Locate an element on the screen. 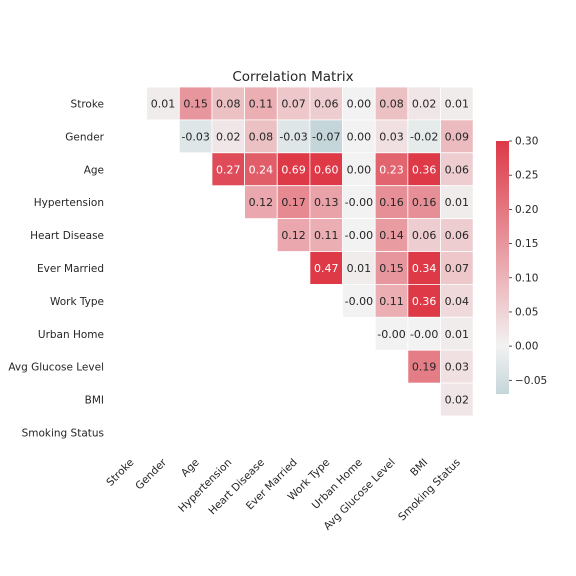 The height and width of the screenshot is (576, 576). colorbar: 0.30 0.25 0.20 0.15 0.10 0.05 0.00 −0.05 is located at coordinates (521, 265).